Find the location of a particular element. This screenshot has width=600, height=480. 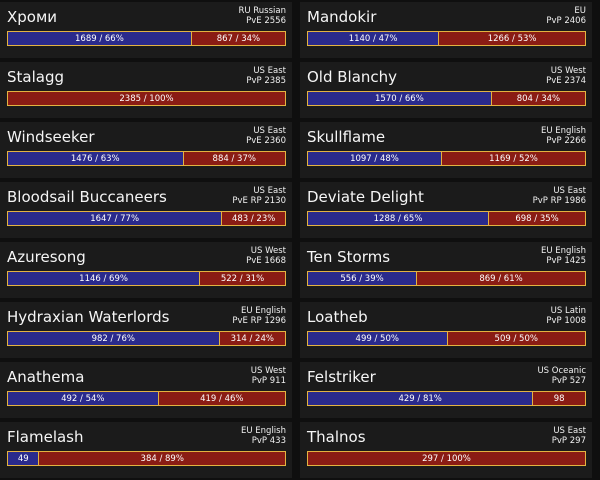

server-meta: EU PvP 2406 is located at coordinates (566, 16).